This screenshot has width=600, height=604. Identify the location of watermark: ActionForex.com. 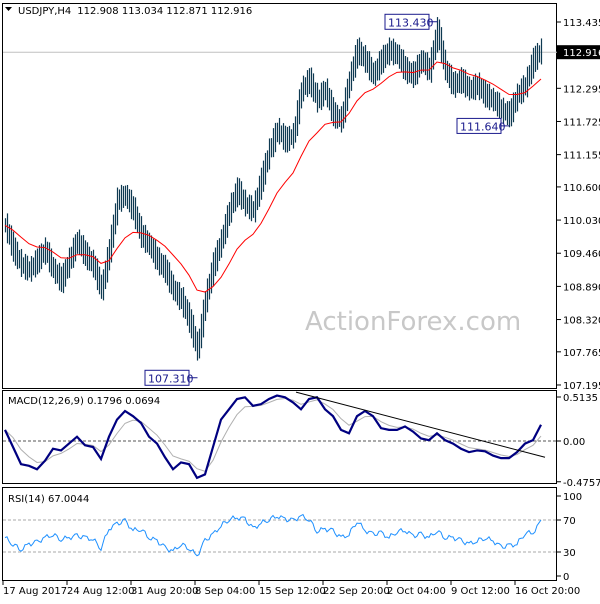
(413, 322).